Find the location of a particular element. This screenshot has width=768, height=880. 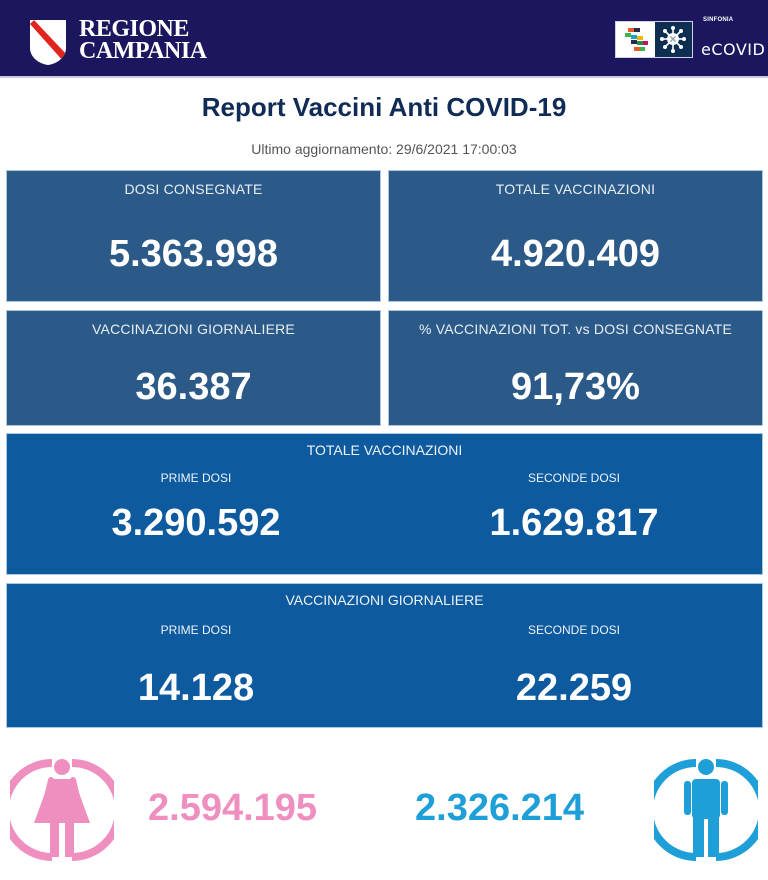

kpi-value: 91,73% is located at coordinates (575, 387).